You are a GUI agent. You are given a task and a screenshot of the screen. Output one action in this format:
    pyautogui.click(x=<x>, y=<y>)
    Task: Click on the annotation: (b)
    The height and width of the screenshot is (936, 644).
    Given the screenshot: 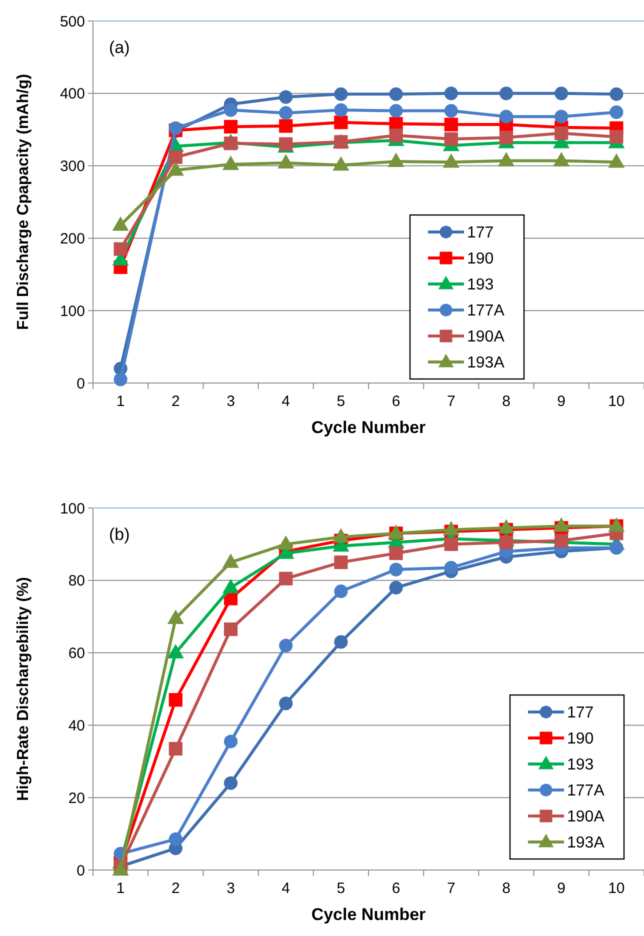 What is the action you would take?
    pyautogui.click(x=119, y=534)
    